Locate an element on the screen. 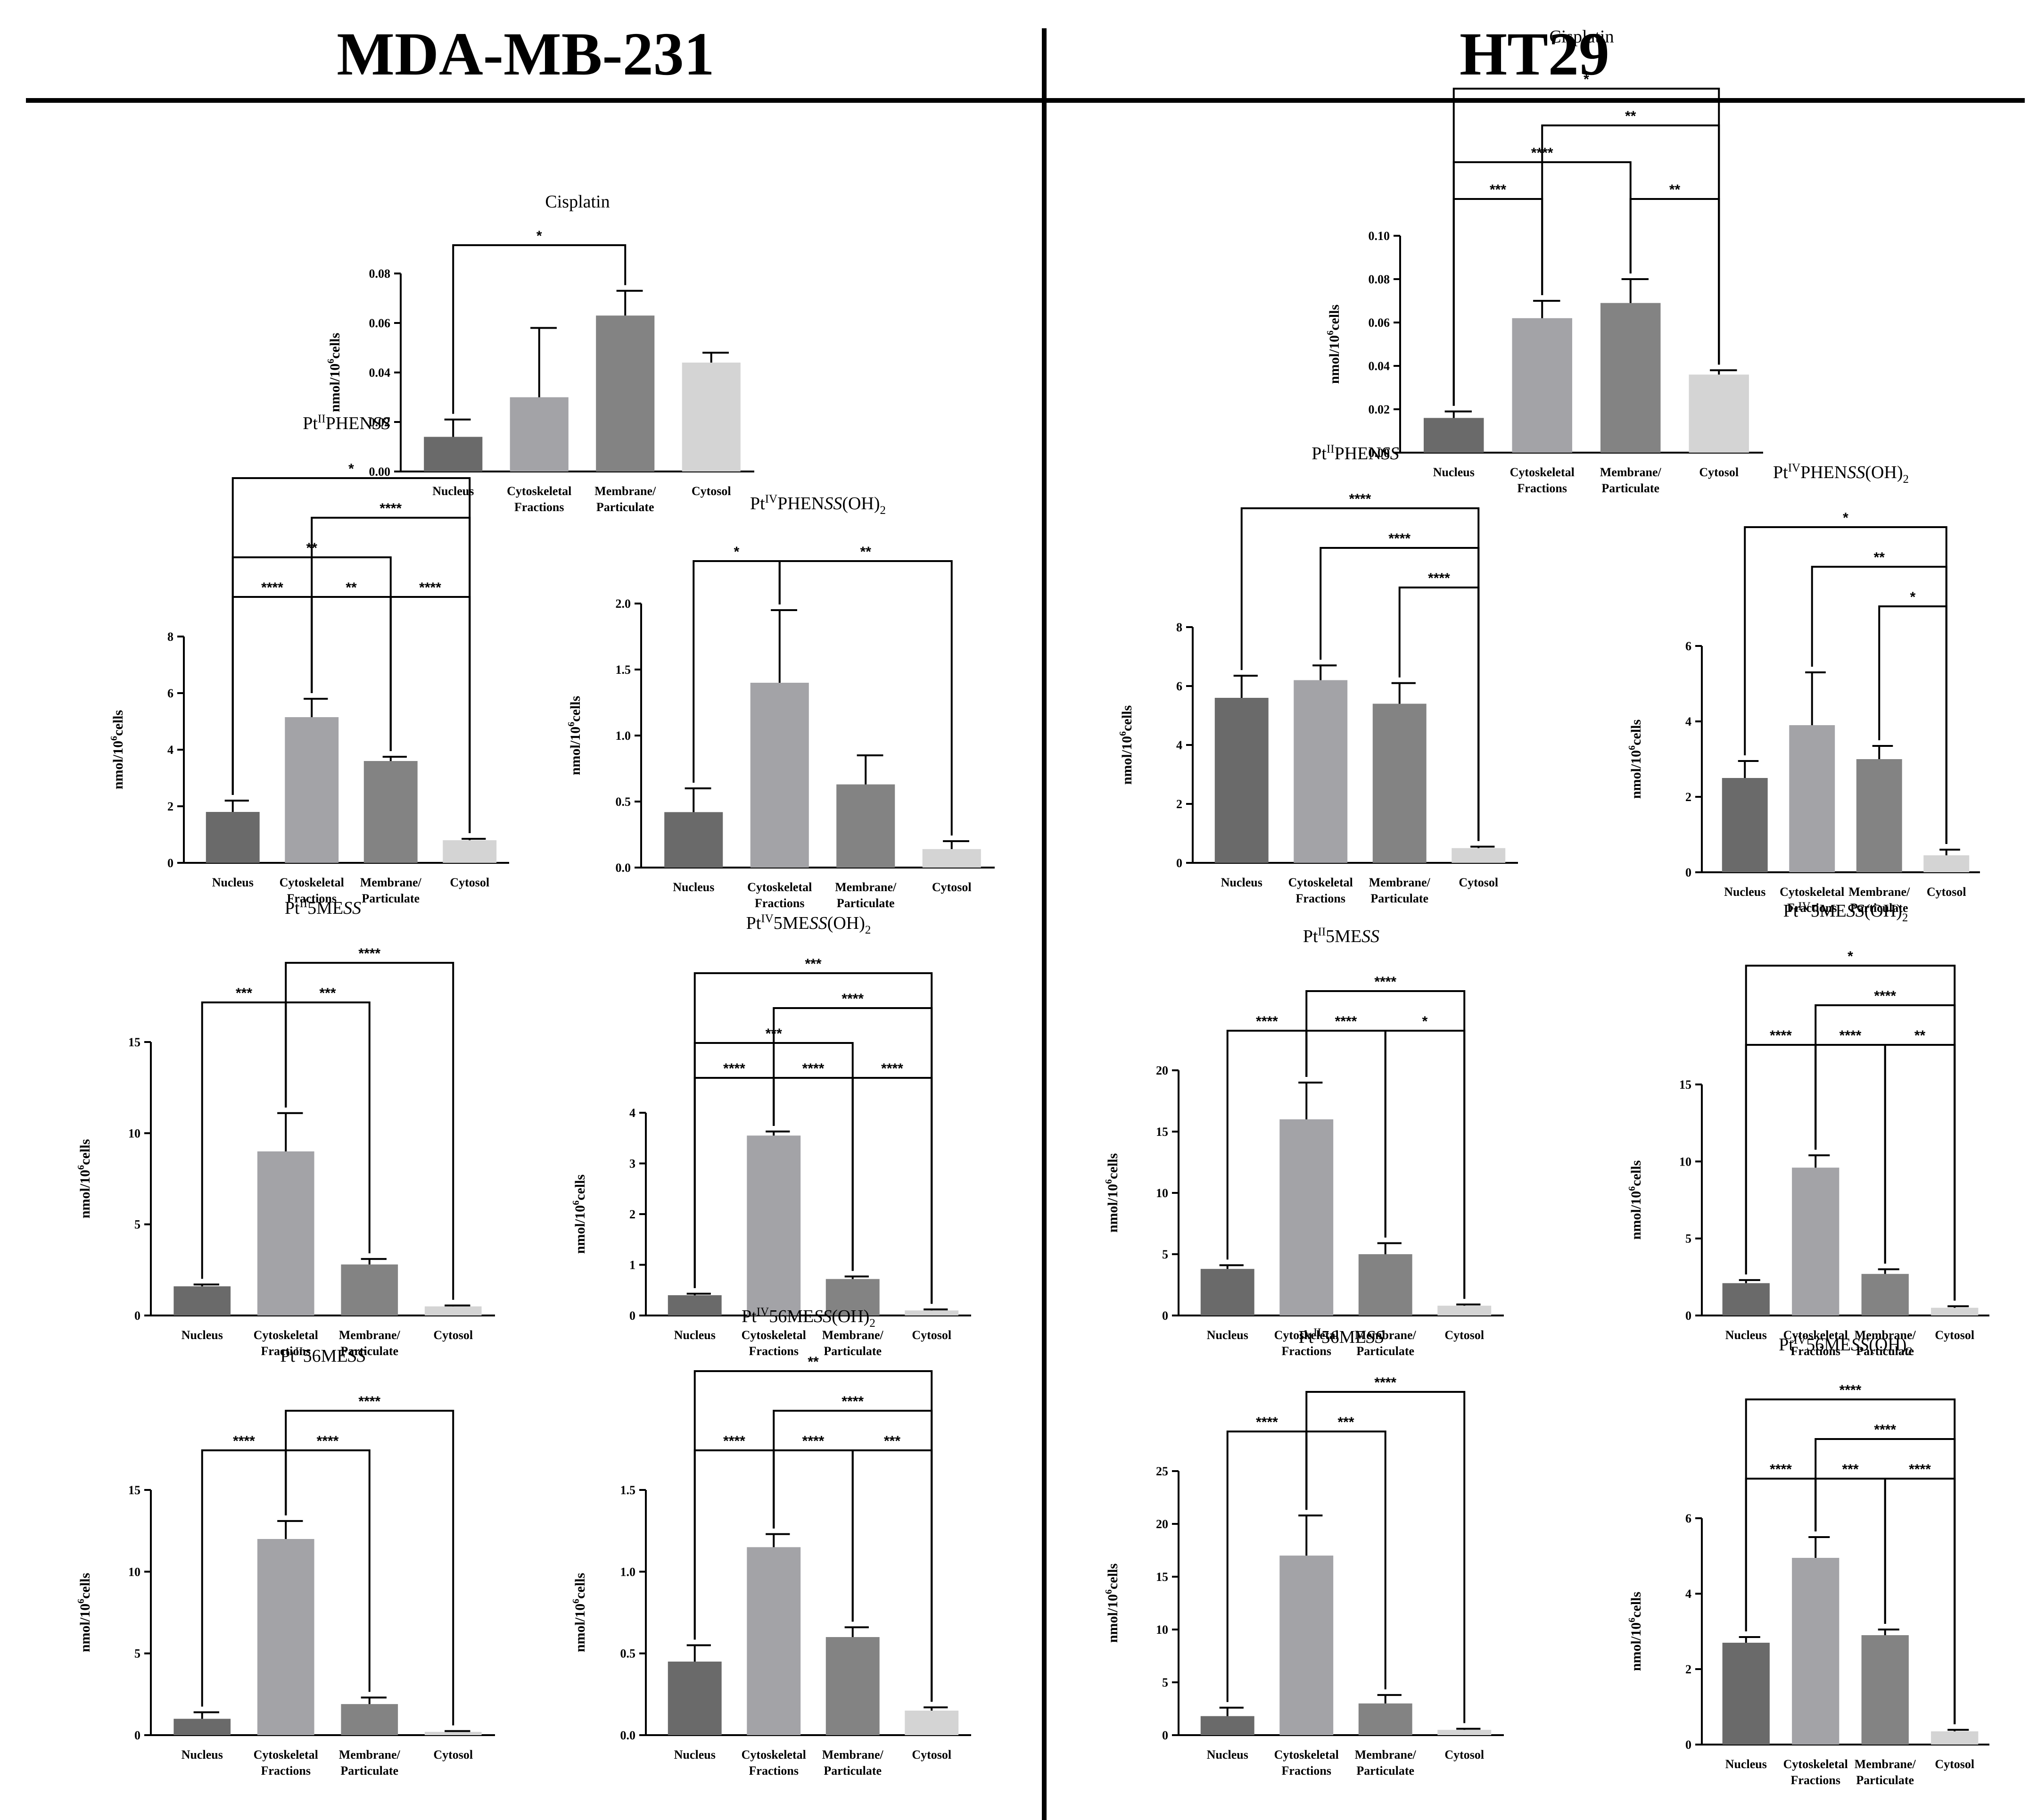 This screenshot has height=1820, width=2029. chart-title: PtIVPHENSS(OH)2 is located at coordinates (1841, 474).